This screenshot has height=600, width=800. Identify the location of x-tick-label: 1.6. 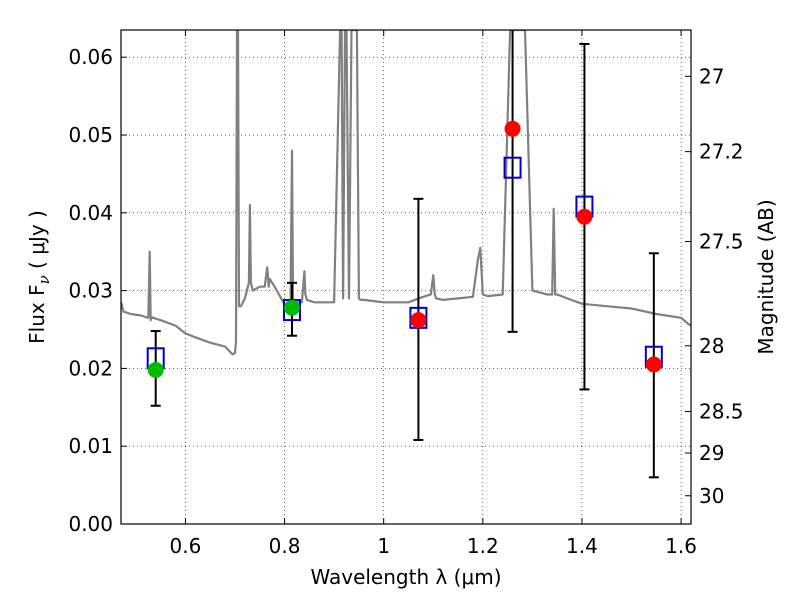
(681, 546).